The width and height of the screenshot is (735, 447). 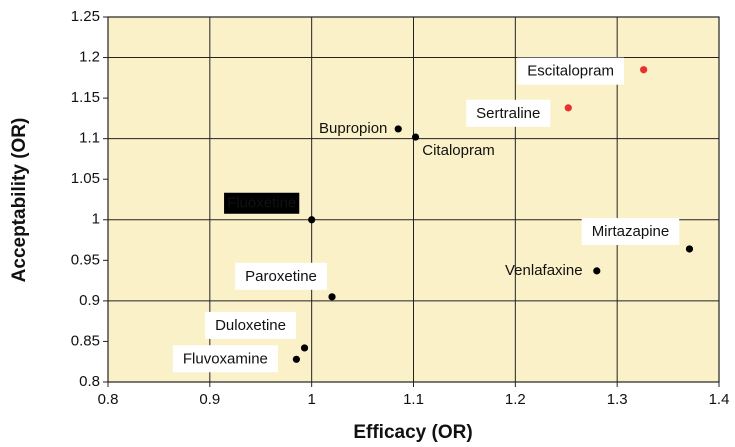 I want to click on x-tick-label: 1.2, so click(x=515, y=399).